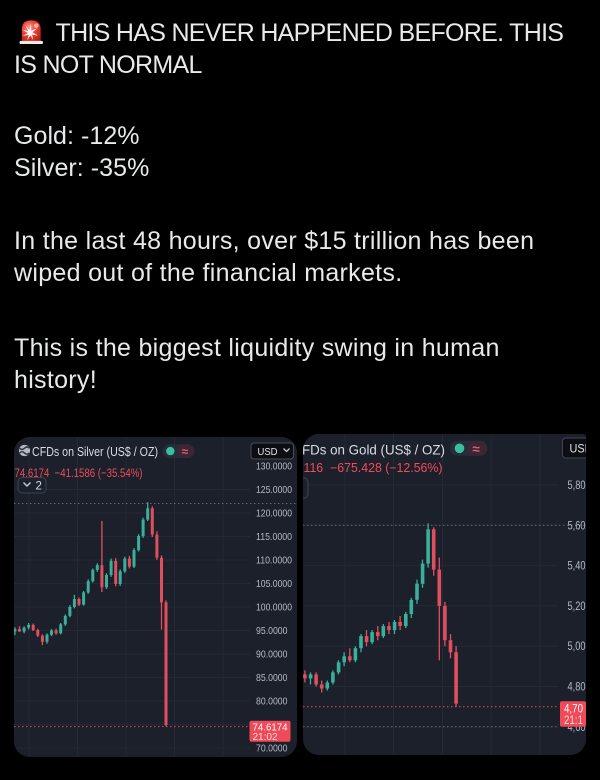 This screenshot has height=780, width=600. I want to click on svg-text: 5,00, so click(577, 646).